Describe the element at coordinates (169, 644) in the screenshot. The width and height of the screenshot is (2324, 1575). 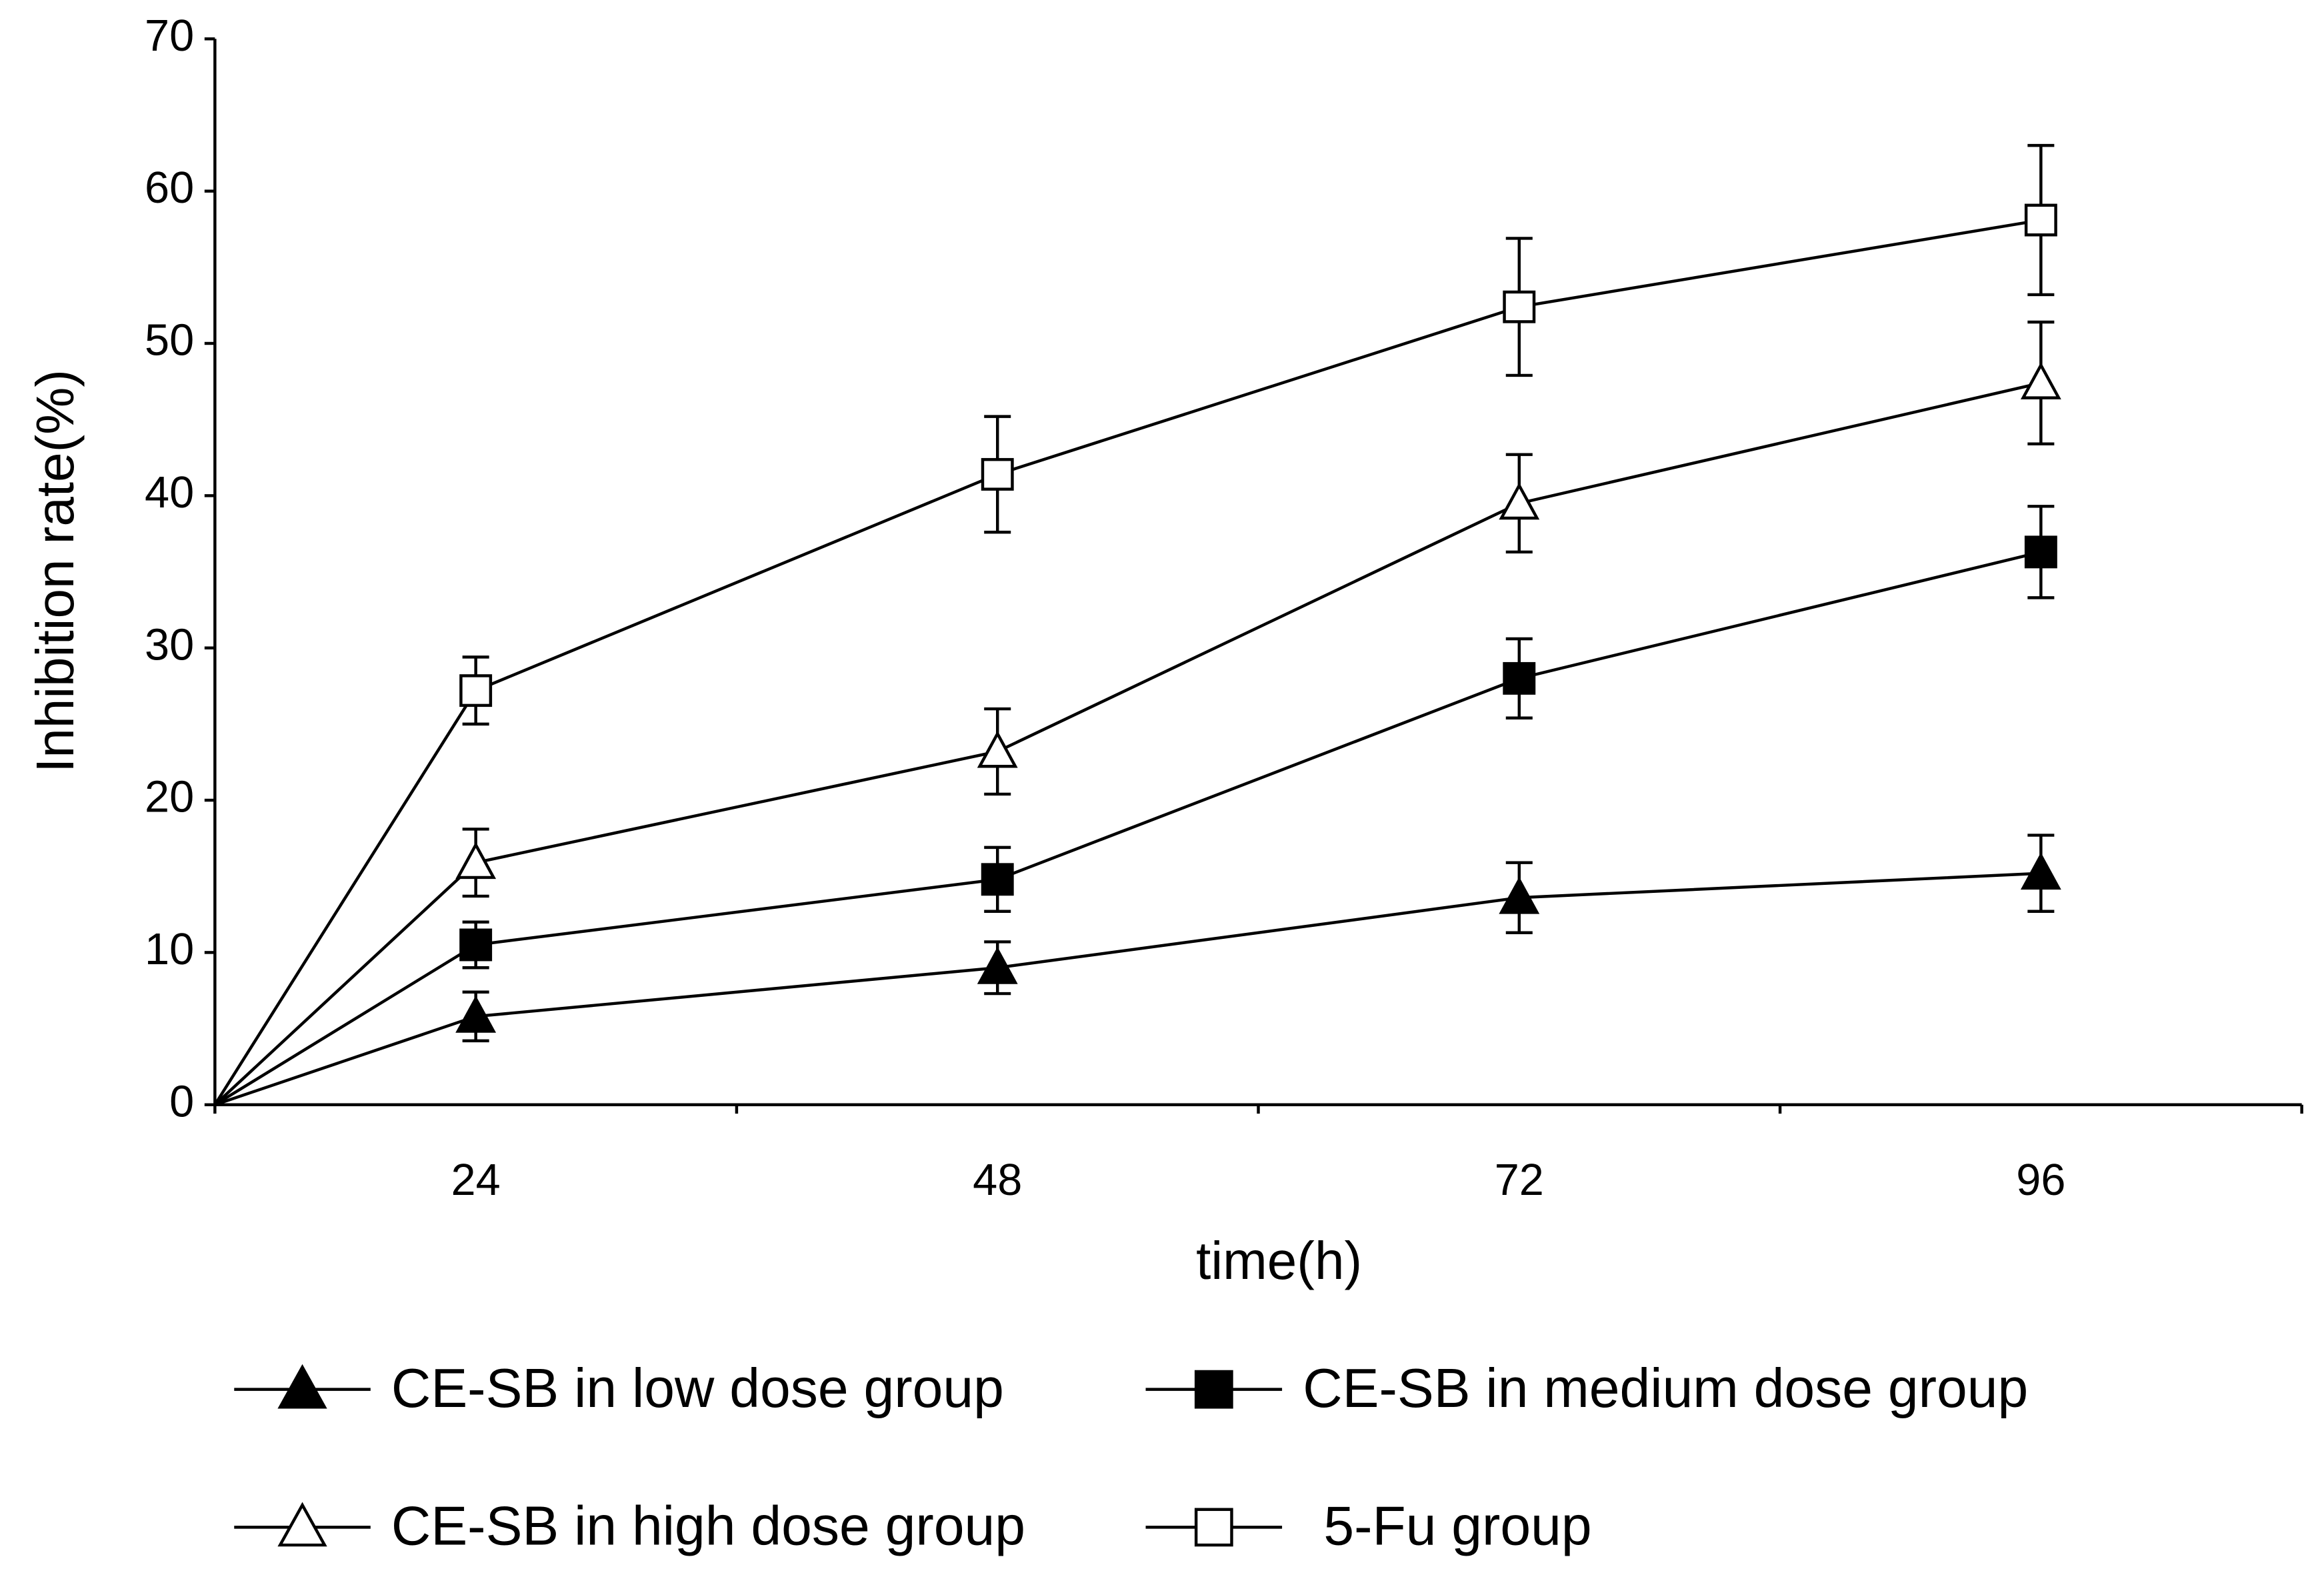
I see `y-tick-label: 30` at that location.